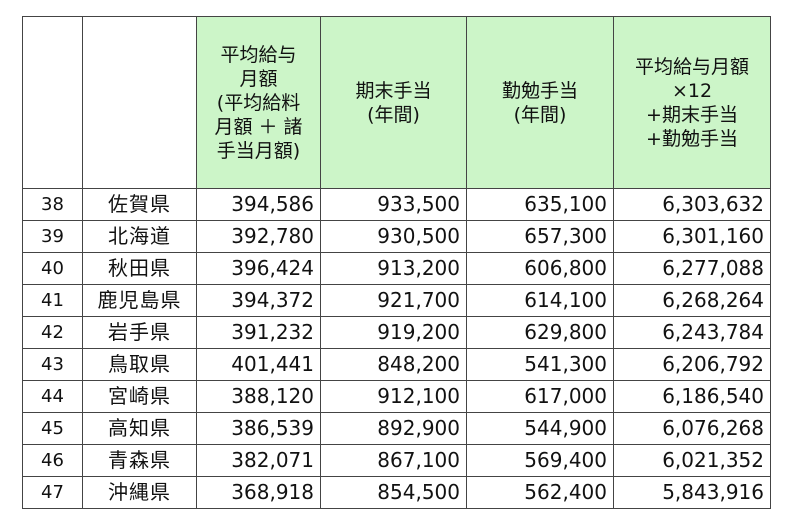 The width and height of the screenshot is (800, 526). I want to click on avg-monthly-cell: 401,441, so click(258, 364).